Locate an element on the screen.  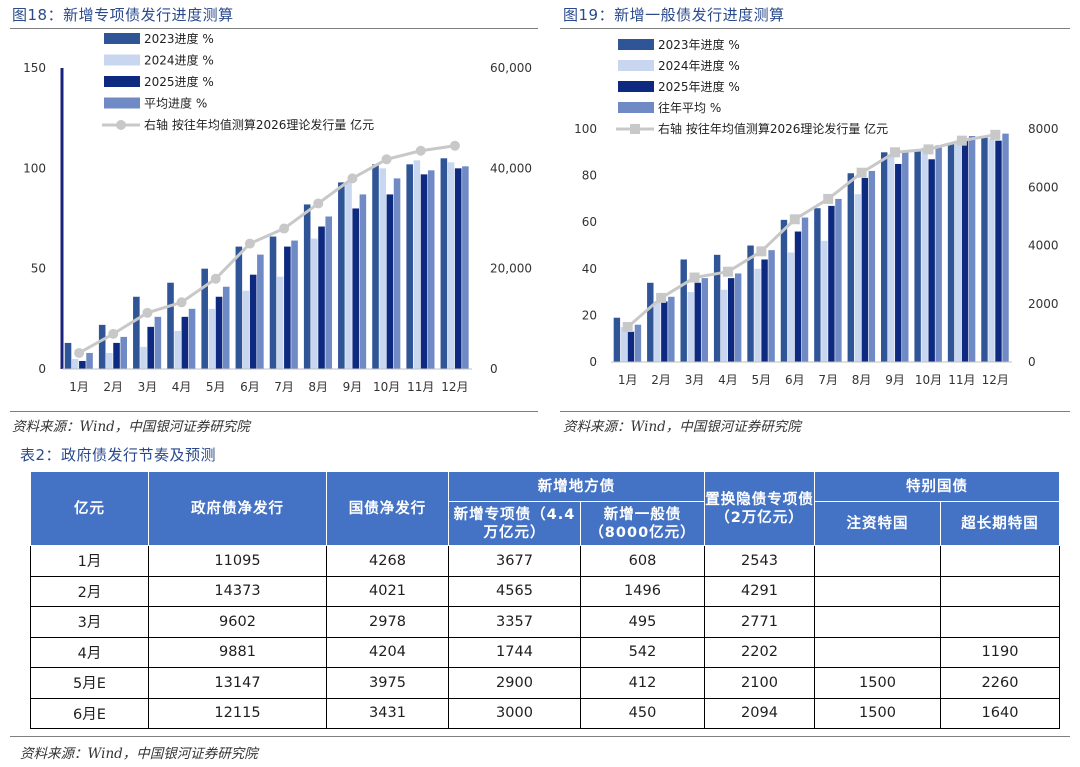
table-cell: 450 is located at coordinates (642, 713).